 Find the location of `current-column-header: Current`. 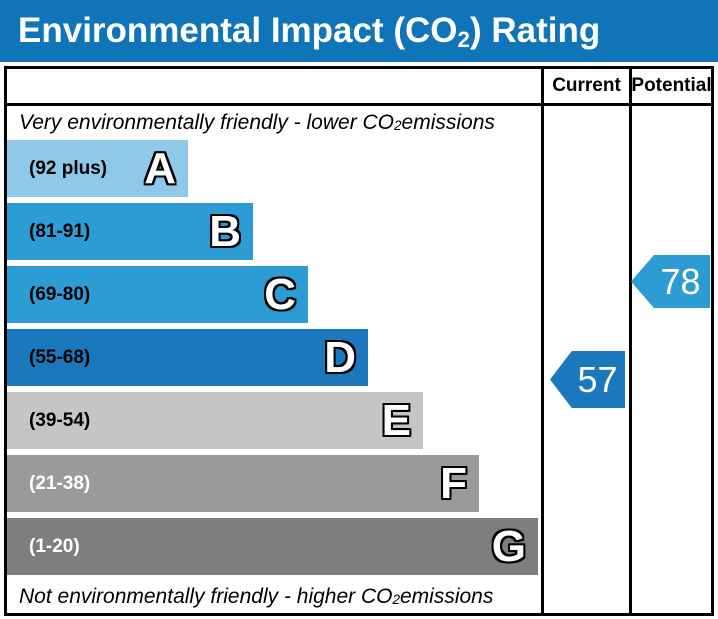

current-column-header: Current is located at coordinates (585, 87).